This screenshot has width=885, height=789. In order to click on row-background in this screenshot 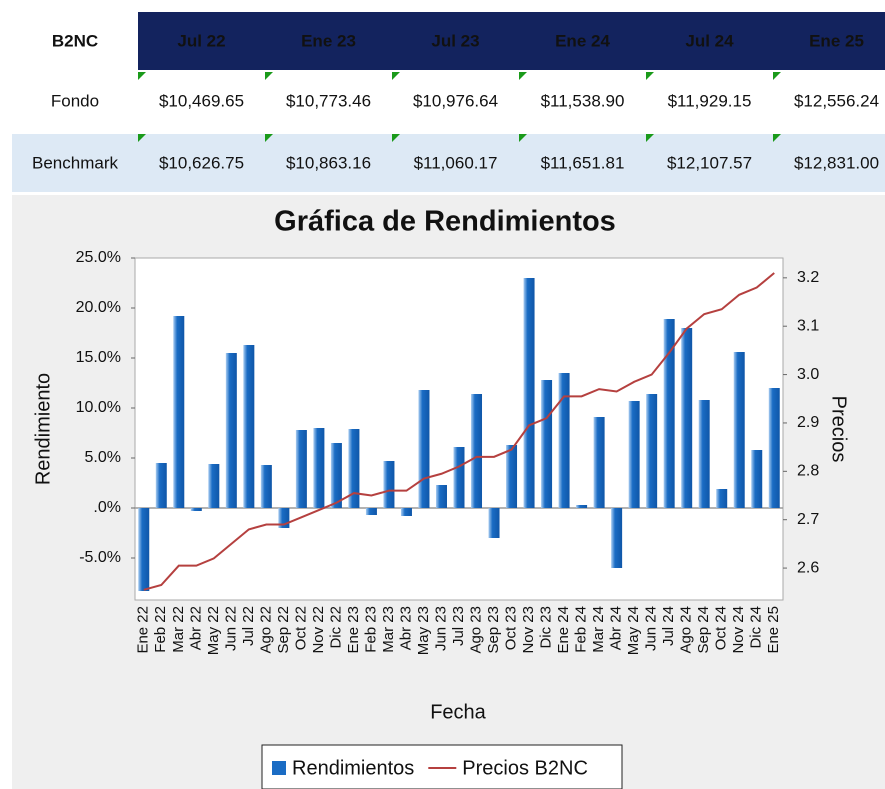, I will do `click(448, 163)`.